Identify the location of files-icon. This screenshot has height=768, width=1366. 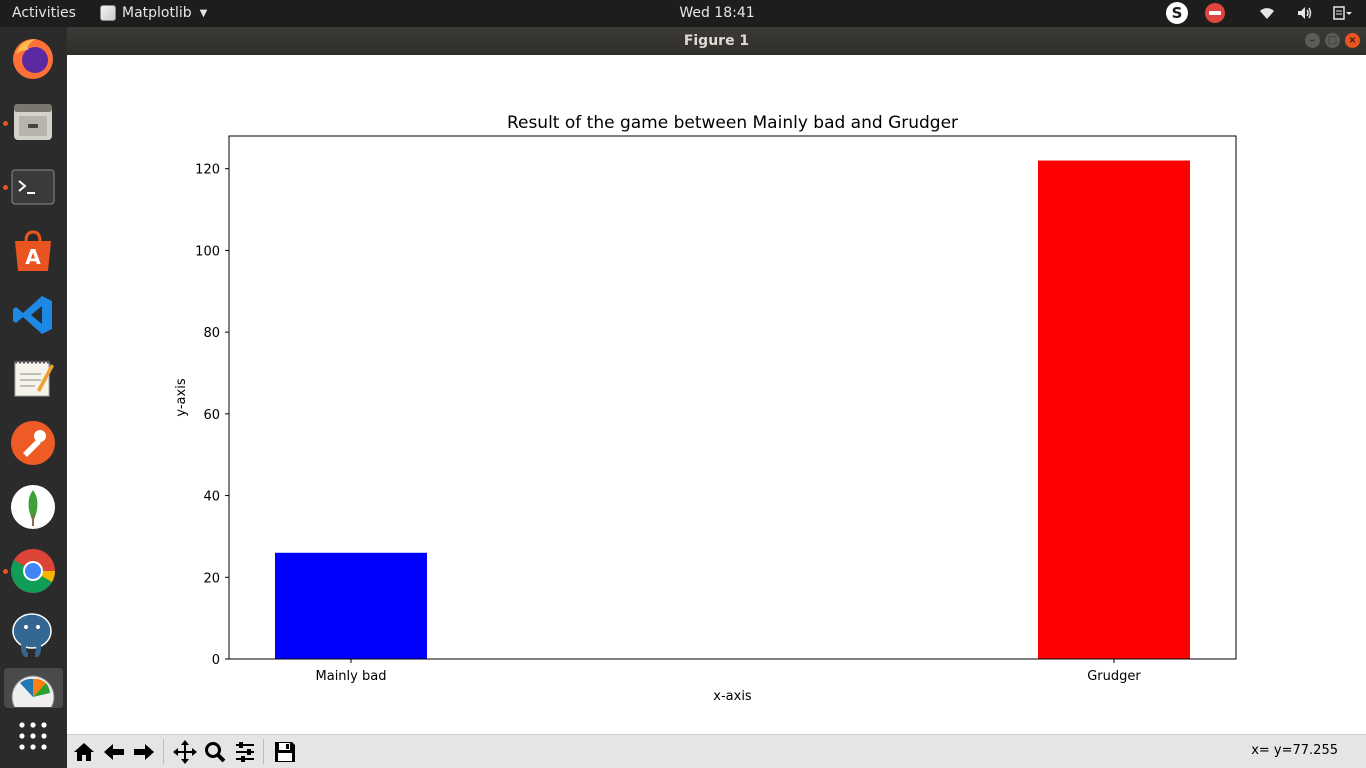
(33, 122).